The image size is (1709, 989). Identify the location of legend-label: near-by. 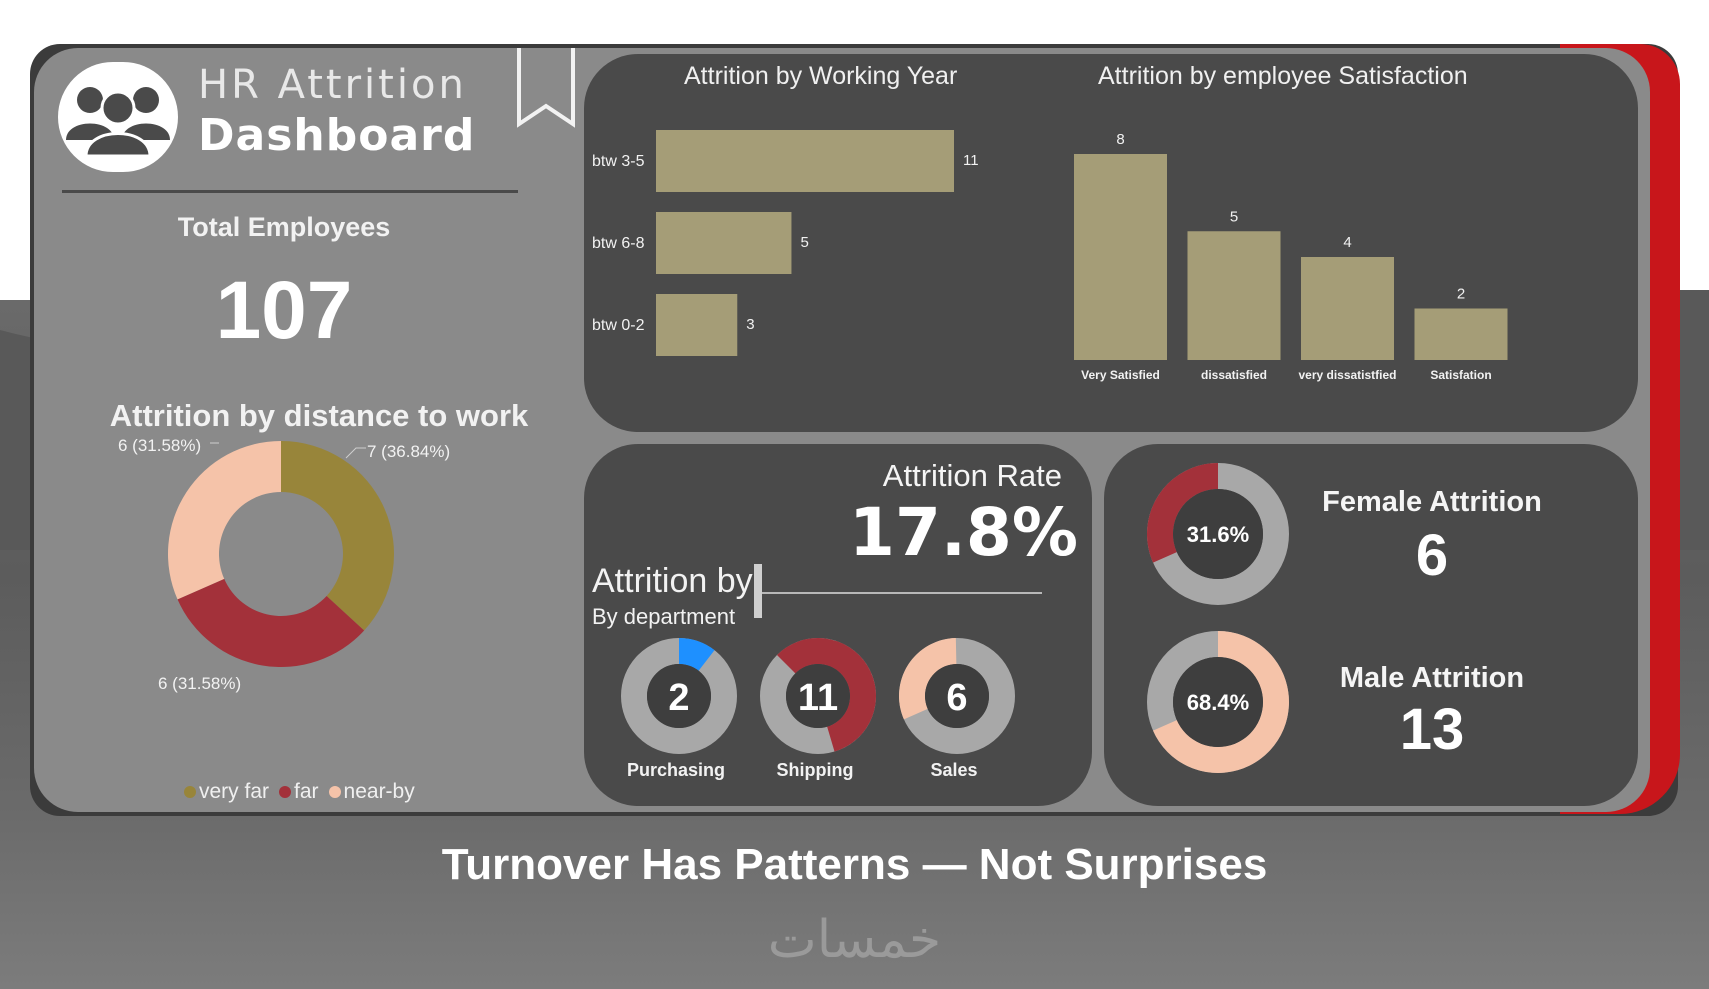
(379, 791).